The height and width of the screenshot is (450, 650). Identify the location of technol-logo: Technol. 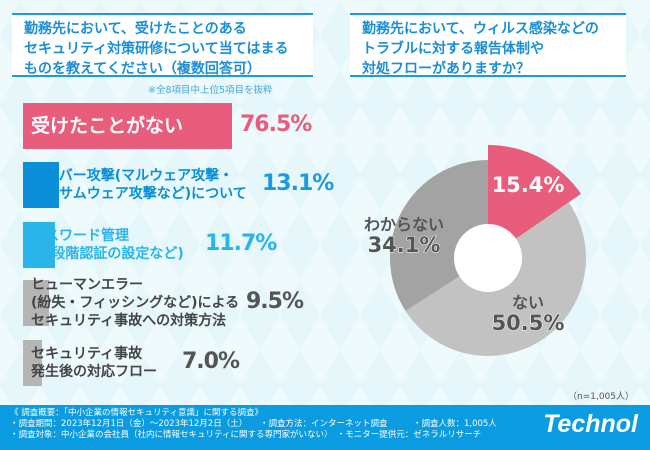
(590, 424).